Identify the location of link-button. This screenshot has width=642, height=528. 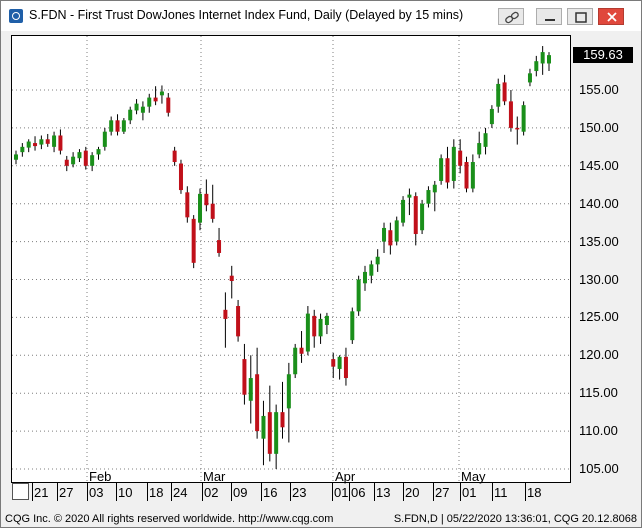
(511, 16).